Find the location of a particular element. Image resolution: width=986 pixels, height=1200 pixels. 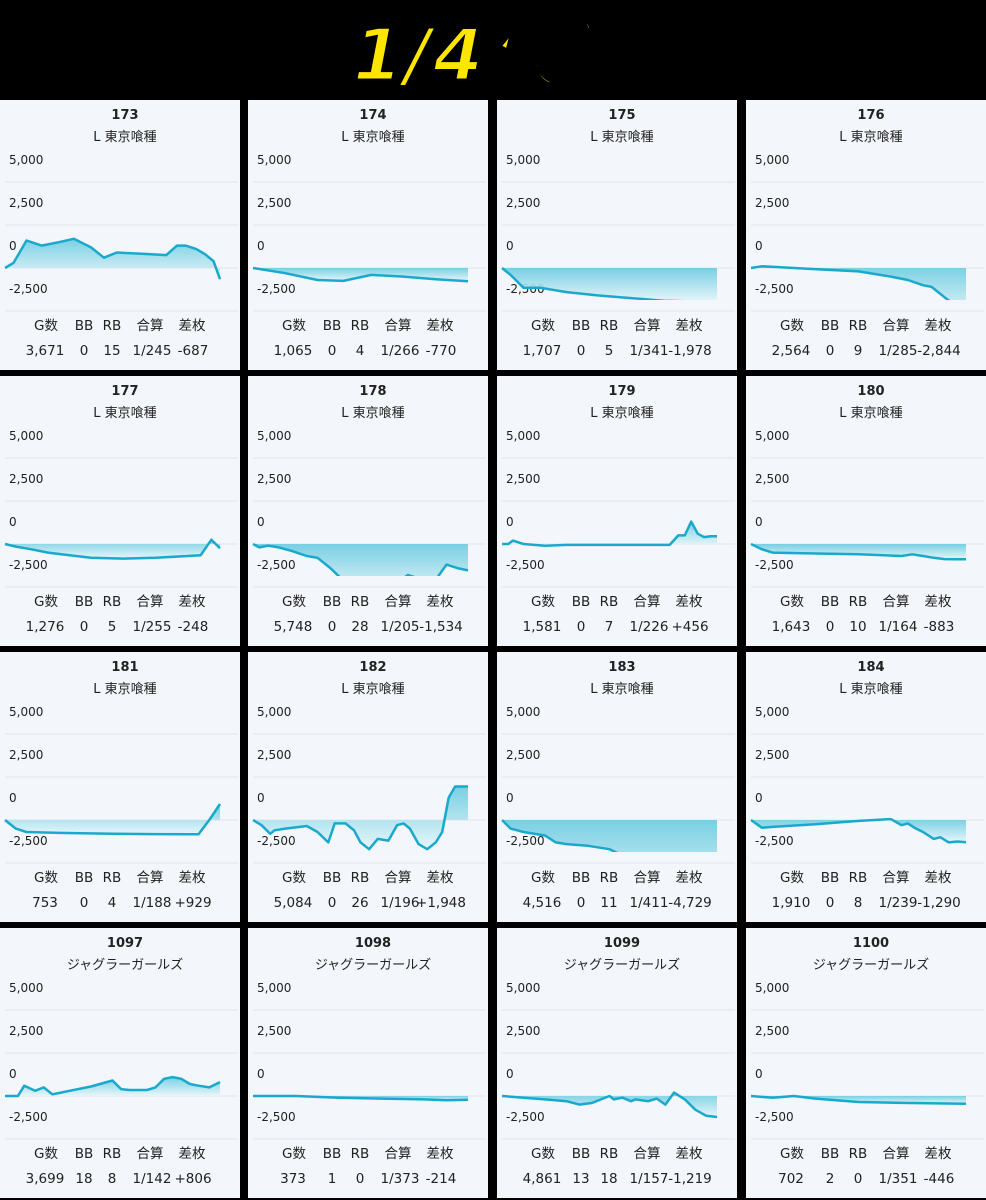

stat-value: -1,534 is located at coordinates (441, 627).